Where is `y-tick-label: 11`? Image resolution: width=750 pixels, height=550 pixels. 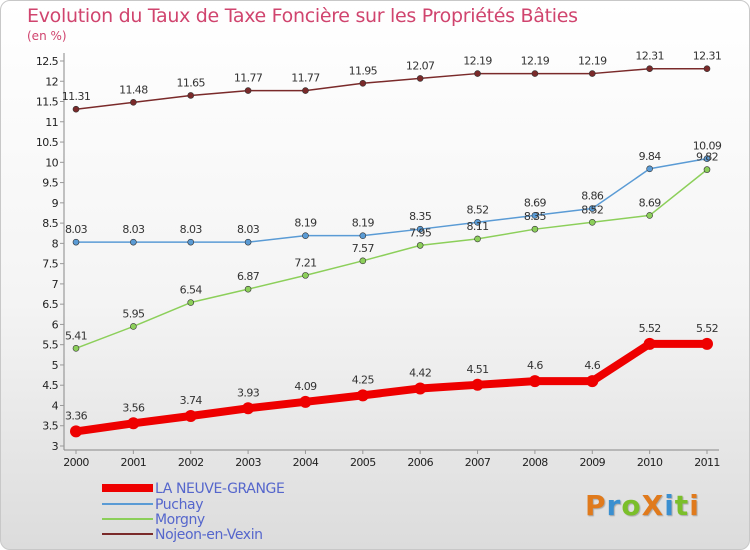 y-tick-label: 11 is located at coordinates (51, 122).